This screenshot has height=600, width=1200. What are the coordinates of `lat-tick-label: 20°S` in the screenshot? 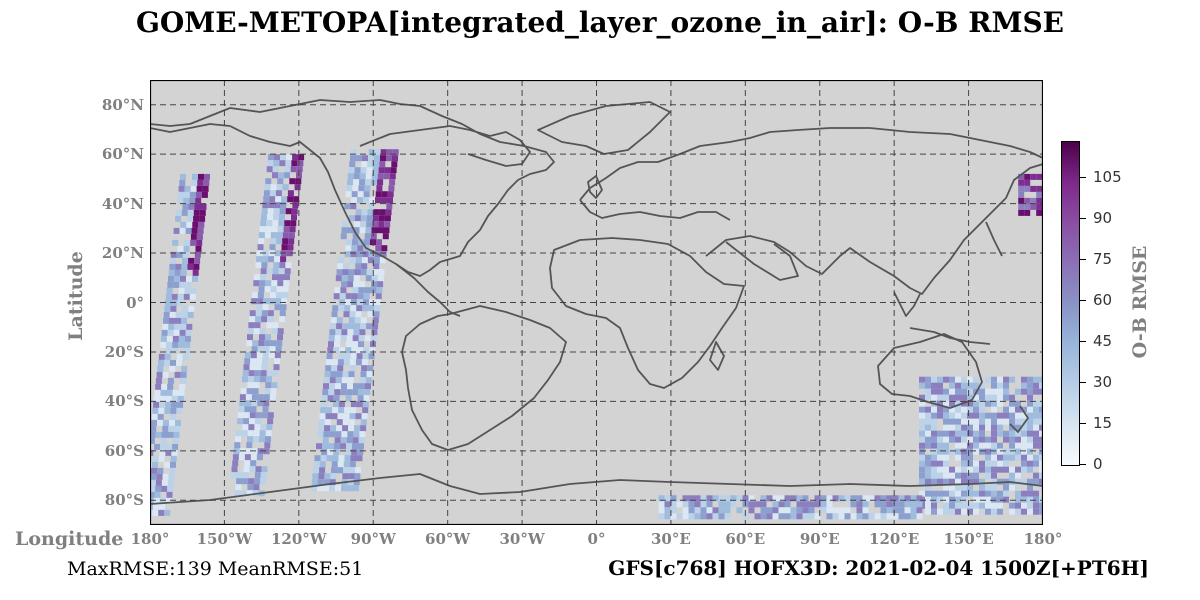 It's located at (124, 351).